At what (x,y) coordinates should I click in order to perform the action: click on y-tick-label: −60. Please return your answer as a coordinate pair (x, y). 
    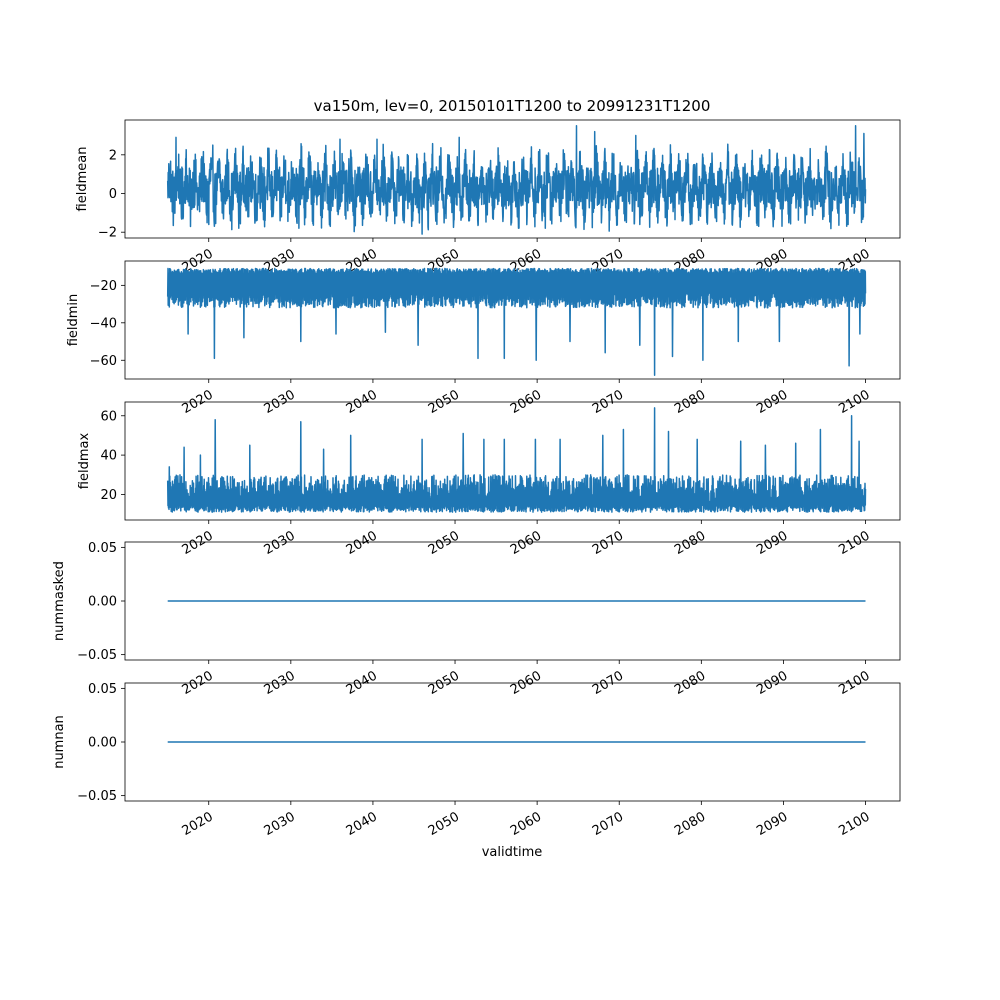
    Looking at the image, I should click on (103, 361).